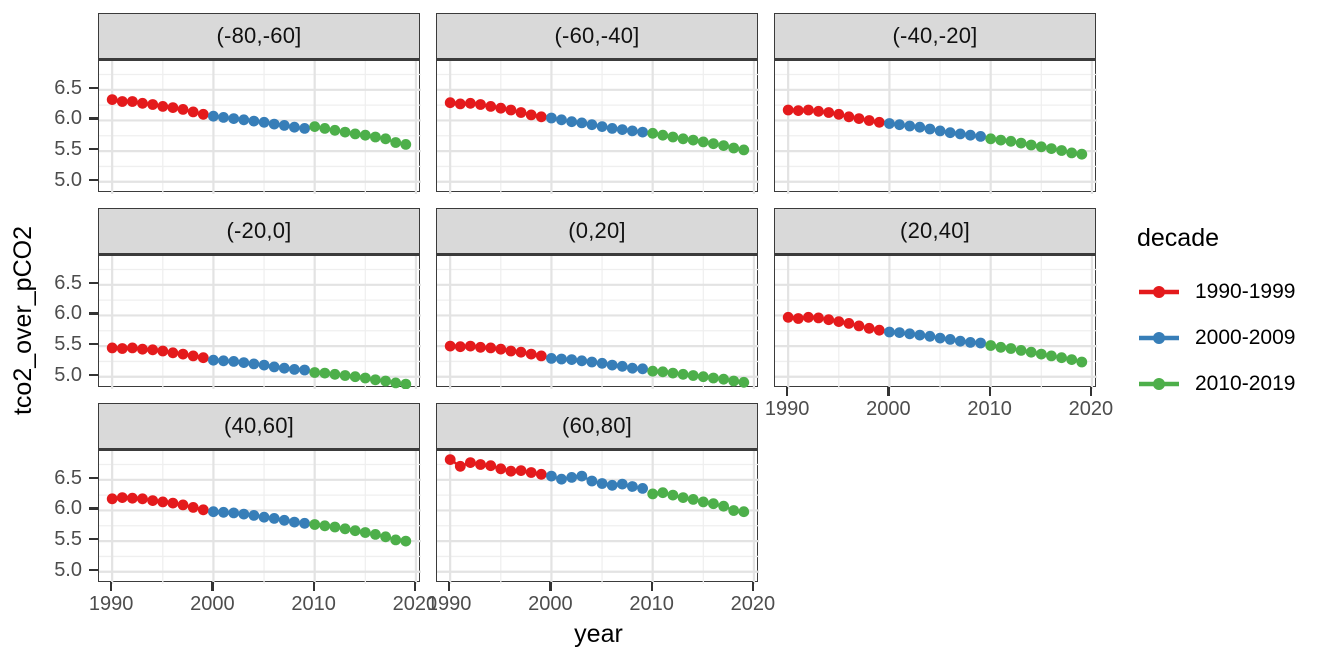 The image size is (1344, 672). Describe the element at coordinates (259, 426) in the screenshot. I see `facet-strip: (40,60]` at that location.